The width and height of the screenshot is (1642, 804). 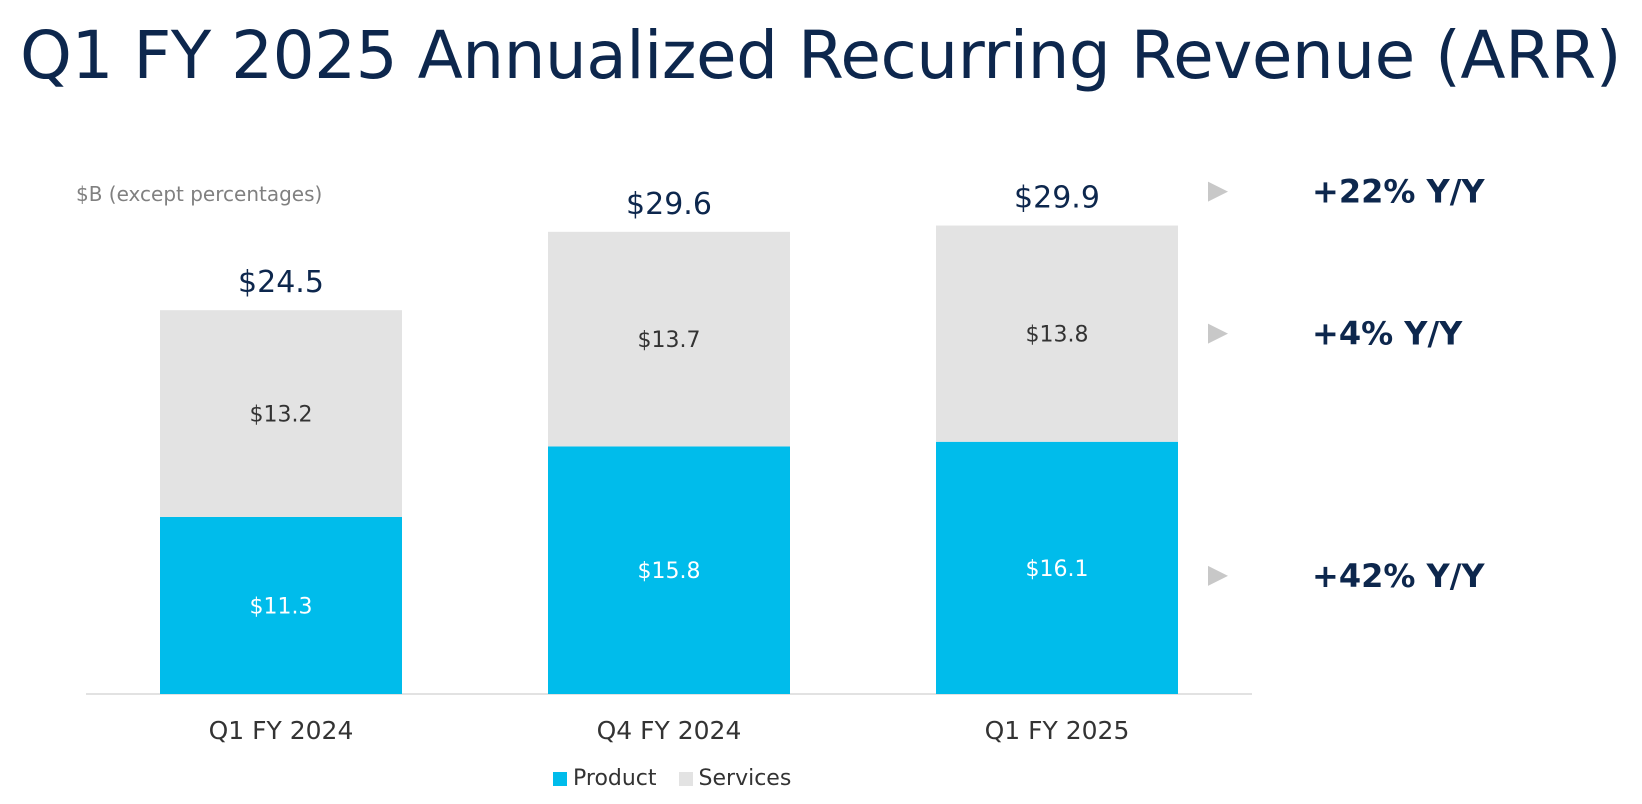 I want to click on bar-services-q1-fy-2025, so click(x=1057, y=333).